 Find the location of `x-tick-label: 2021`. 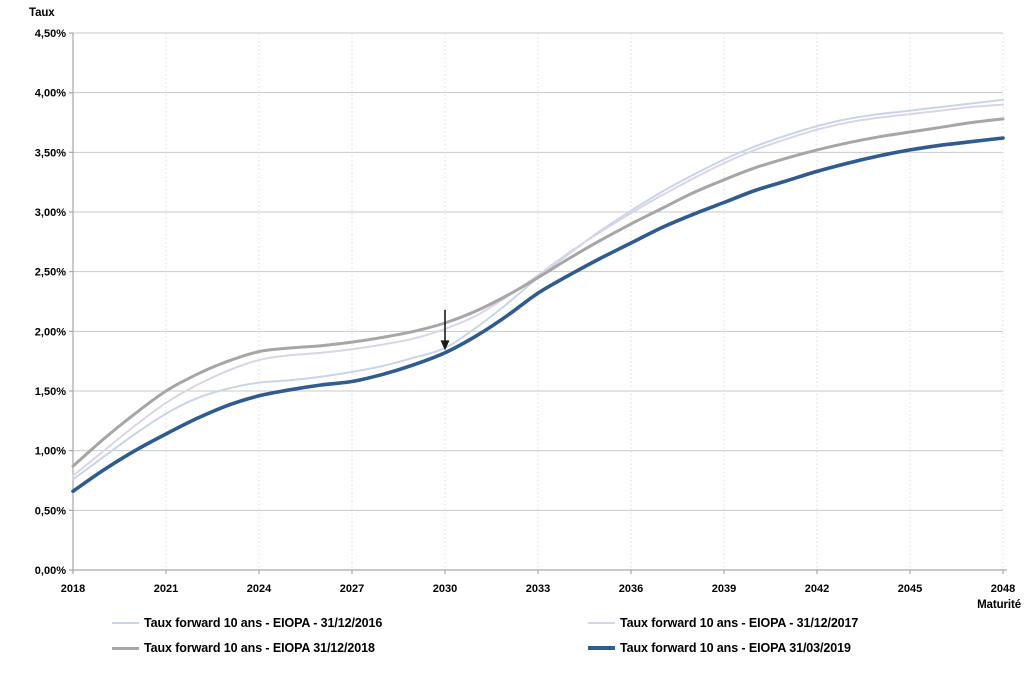

x-tick-label: 2021 is located at coordinates (166, 589).